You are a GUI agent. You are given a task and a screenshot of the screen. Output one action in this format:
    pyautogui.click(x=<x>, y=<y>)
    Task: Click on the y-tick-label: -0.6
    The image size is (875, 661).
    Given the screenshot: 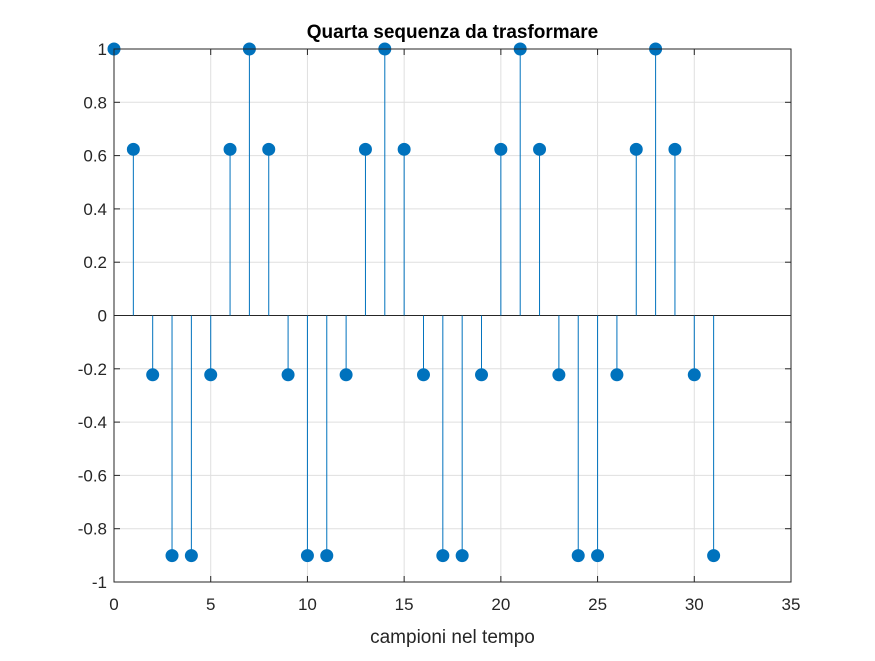 What is the action you would take?
    pyautogui.click(x=92, y=475)
    